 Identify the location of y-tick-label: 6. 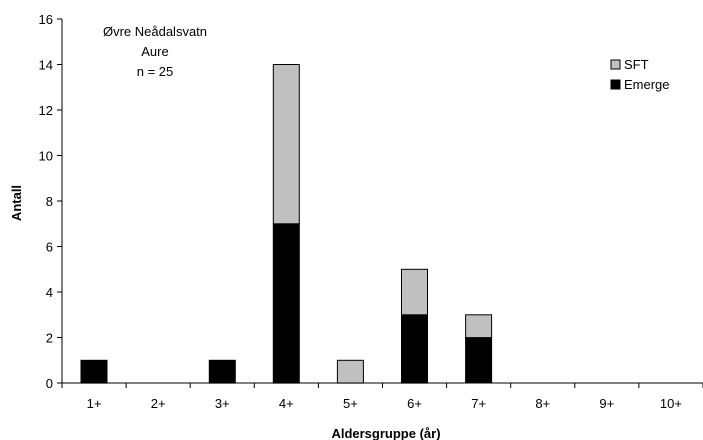
(49, 247).